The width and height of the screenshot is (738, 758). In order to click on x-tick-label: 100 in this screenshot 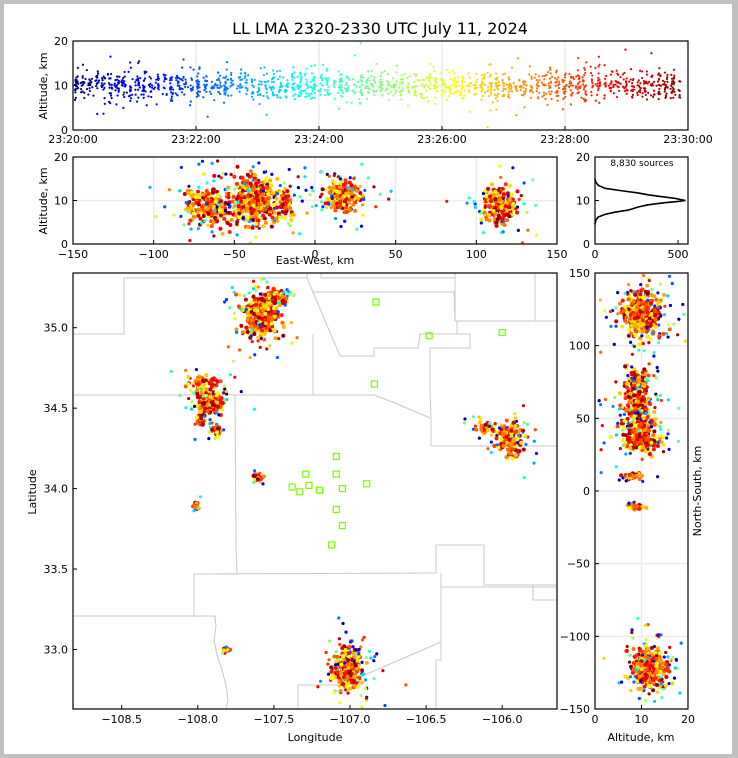, I will do `click(476, 254)`.